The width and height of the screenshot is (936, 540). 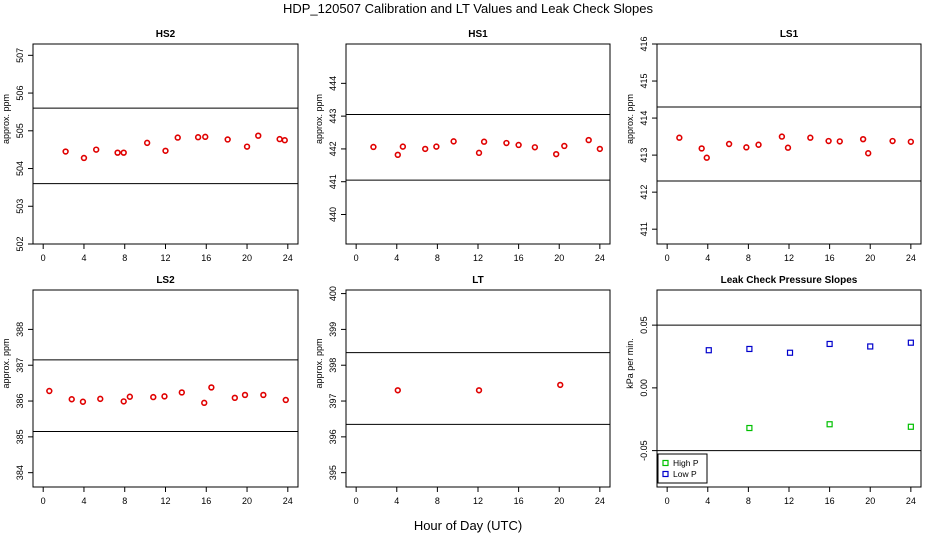 What do you see at coordinates (477, 280) in the screenshot?
I see `panel-title: LT` at bounding box center [477, 280].